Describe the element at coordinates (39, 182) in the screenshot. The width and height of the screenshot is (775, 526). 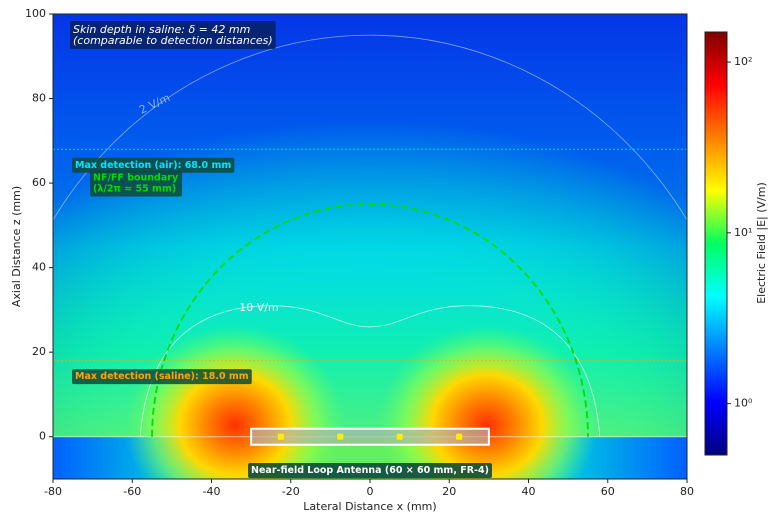
I see `y-tick-label: 60` at that location.